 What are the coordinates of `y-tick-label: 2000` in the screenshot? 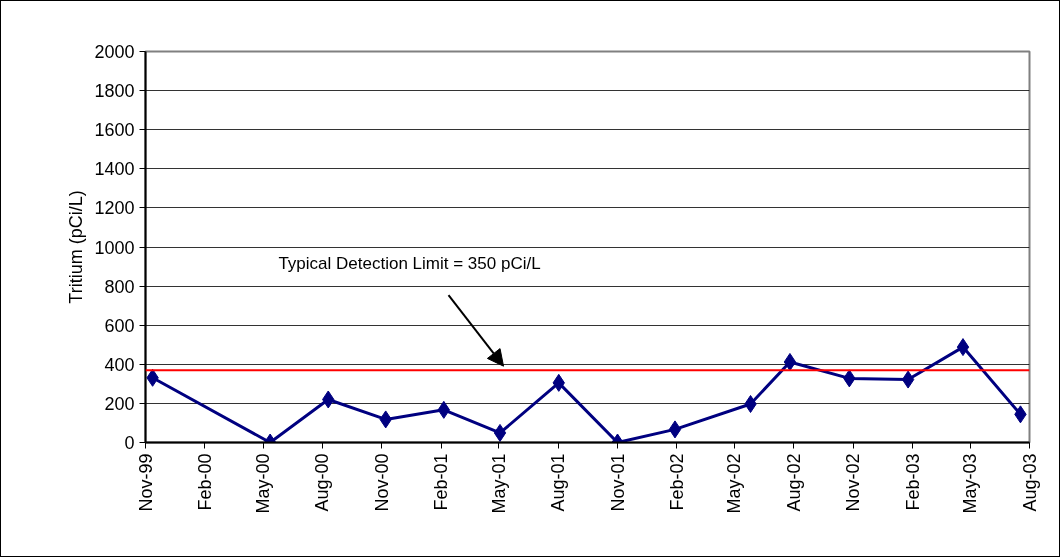 It's located at (114, 52).